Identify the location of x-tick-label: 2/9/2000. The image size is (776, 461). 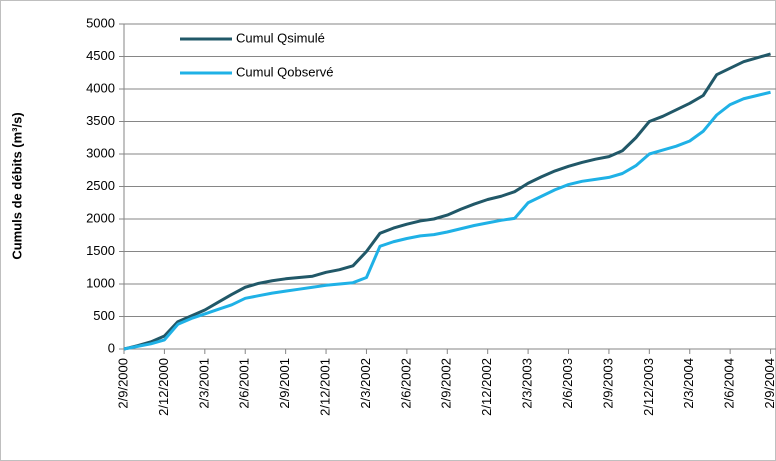
(122, 383).